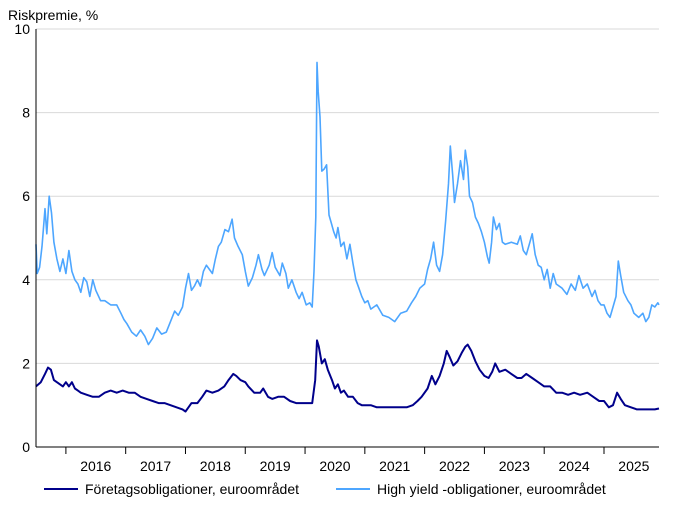  I want to click on y-tick-labels: 0 2 4 6 8 10, so click(22, 238).